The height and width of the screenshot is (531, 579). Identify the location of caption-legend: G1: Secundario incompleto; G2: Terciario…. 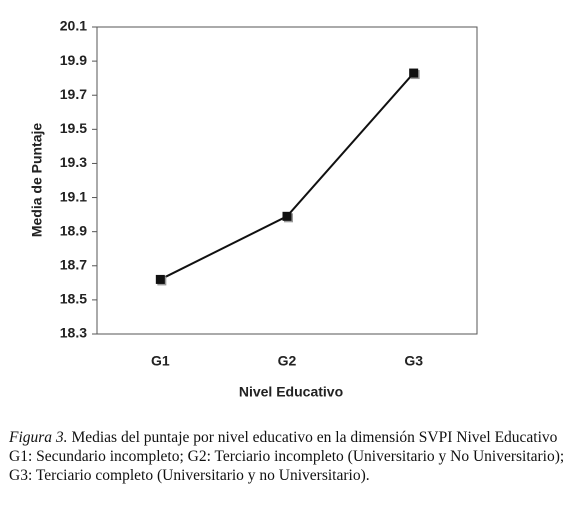
(287, 466).